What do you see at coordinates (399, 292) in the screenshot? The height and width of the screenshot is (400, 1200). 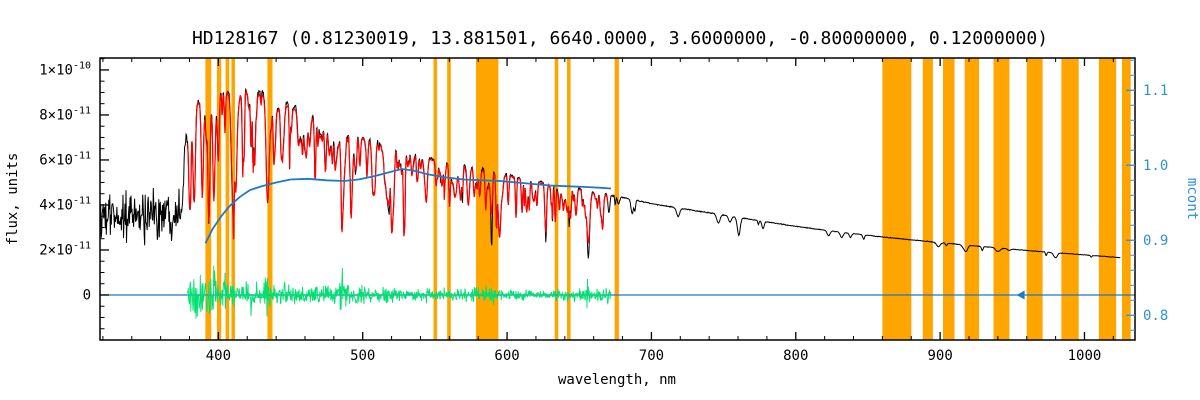 I see `residual-trace` at bounding box center [399, 292].